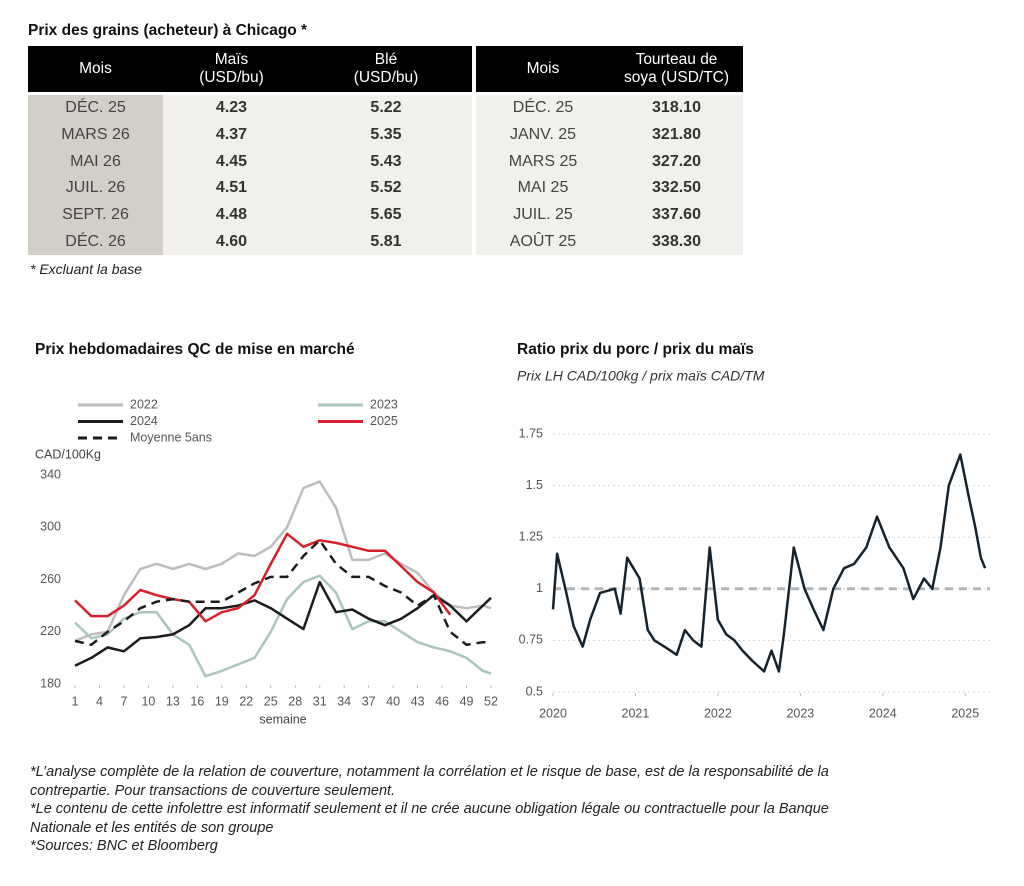  Describe the element at coordinates (534, 485) in the screenshot. I see `y-tick-label: 1.5` at that location.